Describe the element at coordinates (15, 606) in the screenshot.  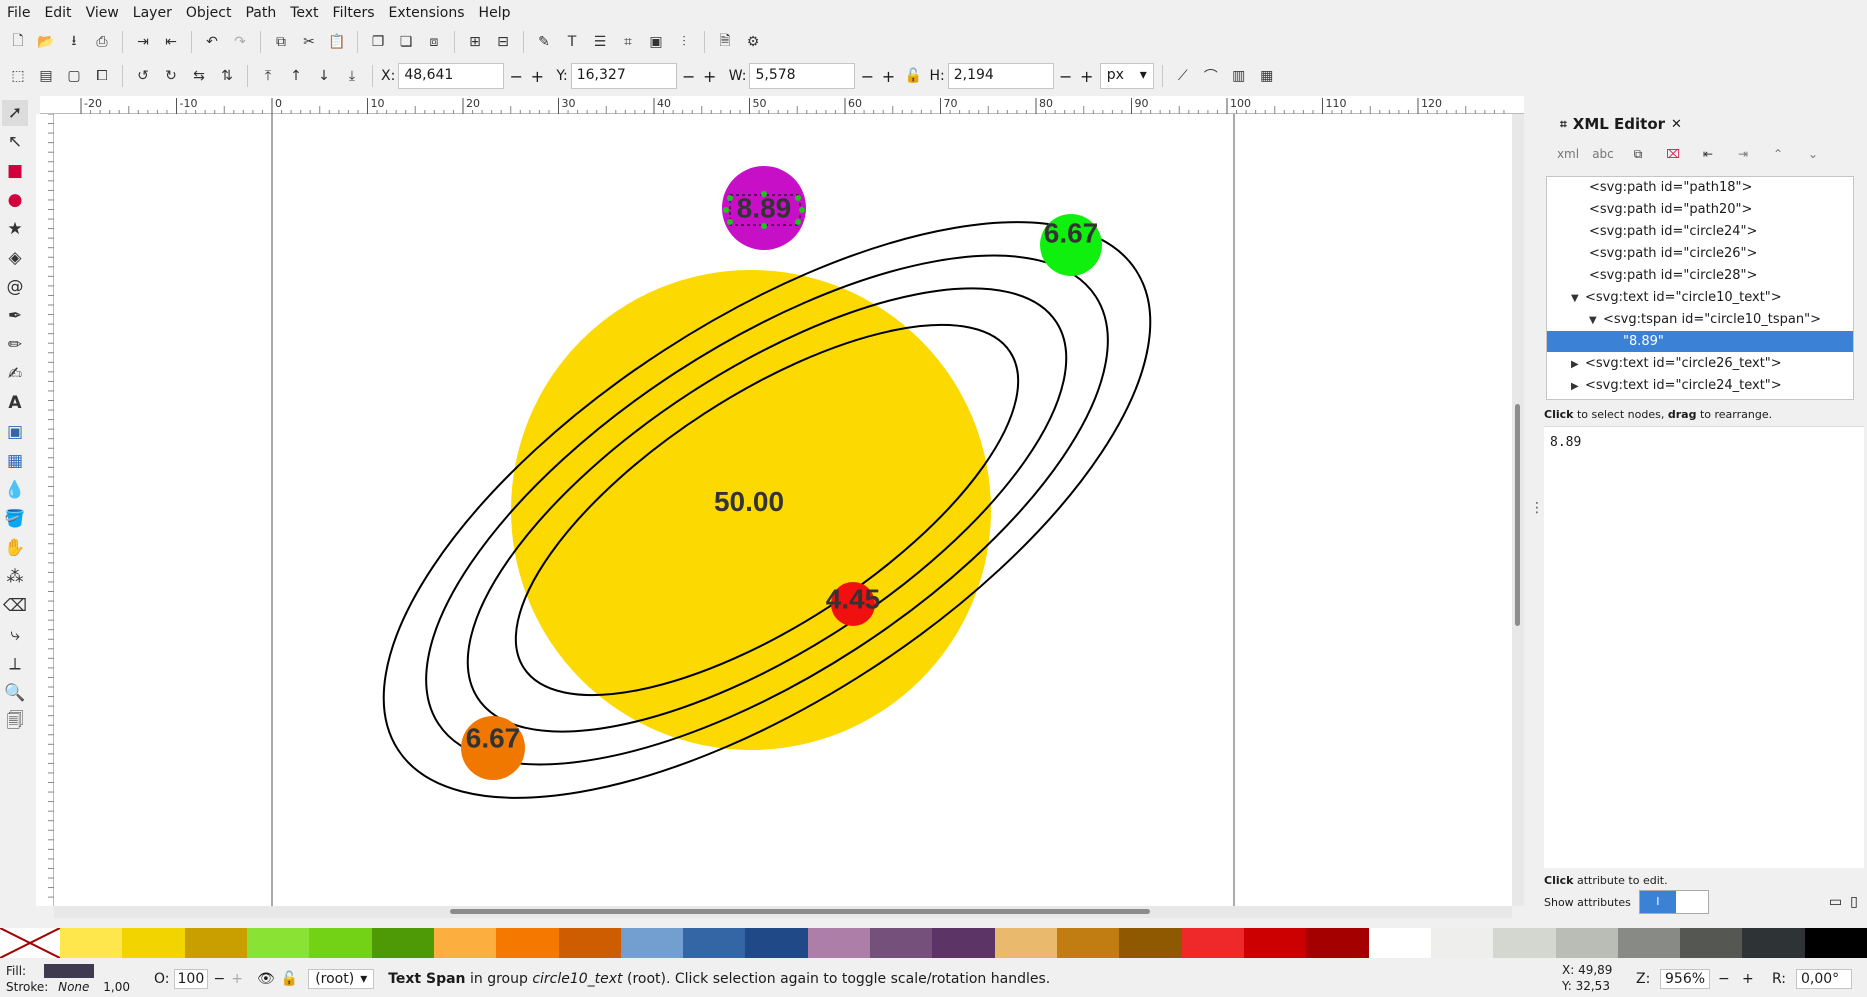
I see `eraser-tool-icon: ⌫` at that location.